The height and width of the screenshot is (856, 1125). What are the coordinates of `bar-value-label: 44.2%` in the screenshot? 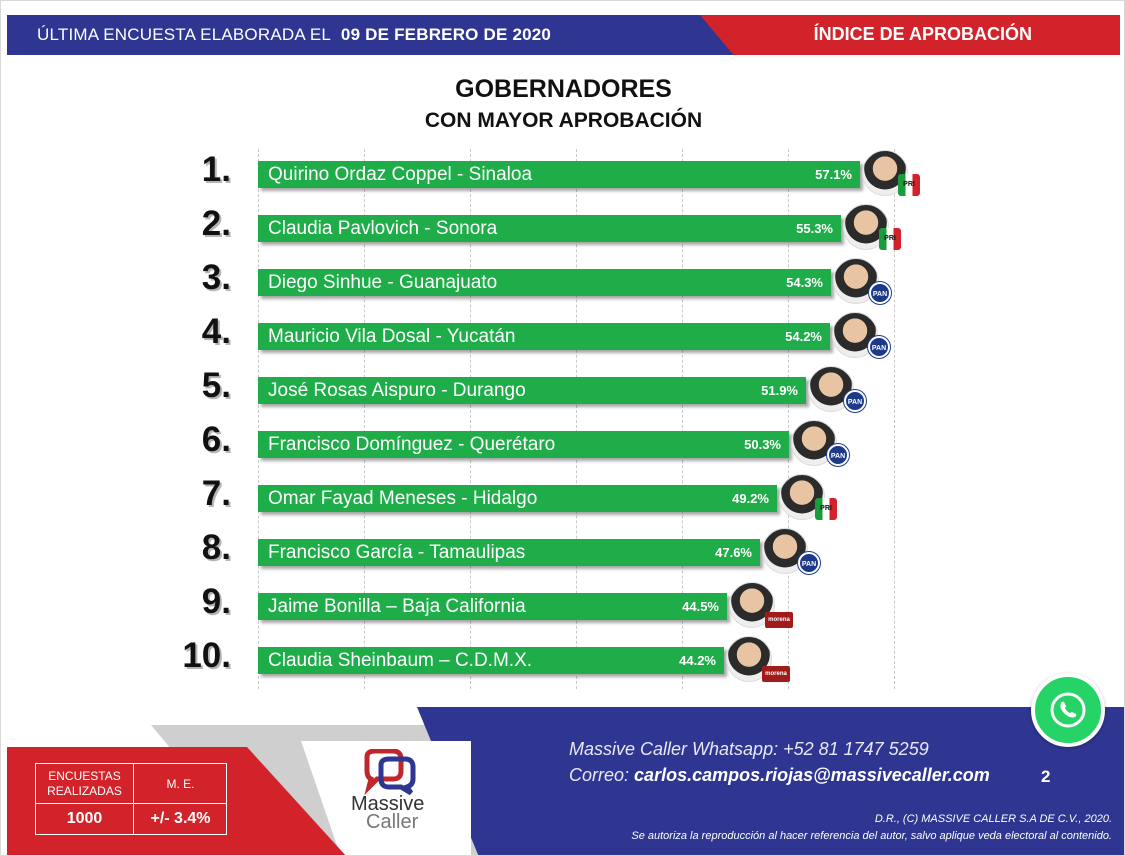 It's located at (697, 660).